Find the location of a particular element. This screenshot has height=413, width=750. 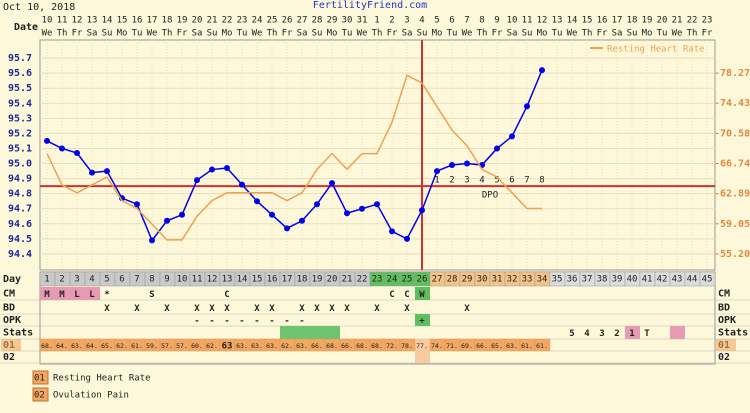

legend-label: Resting Heart Rate is located at coordinates (656, 50).